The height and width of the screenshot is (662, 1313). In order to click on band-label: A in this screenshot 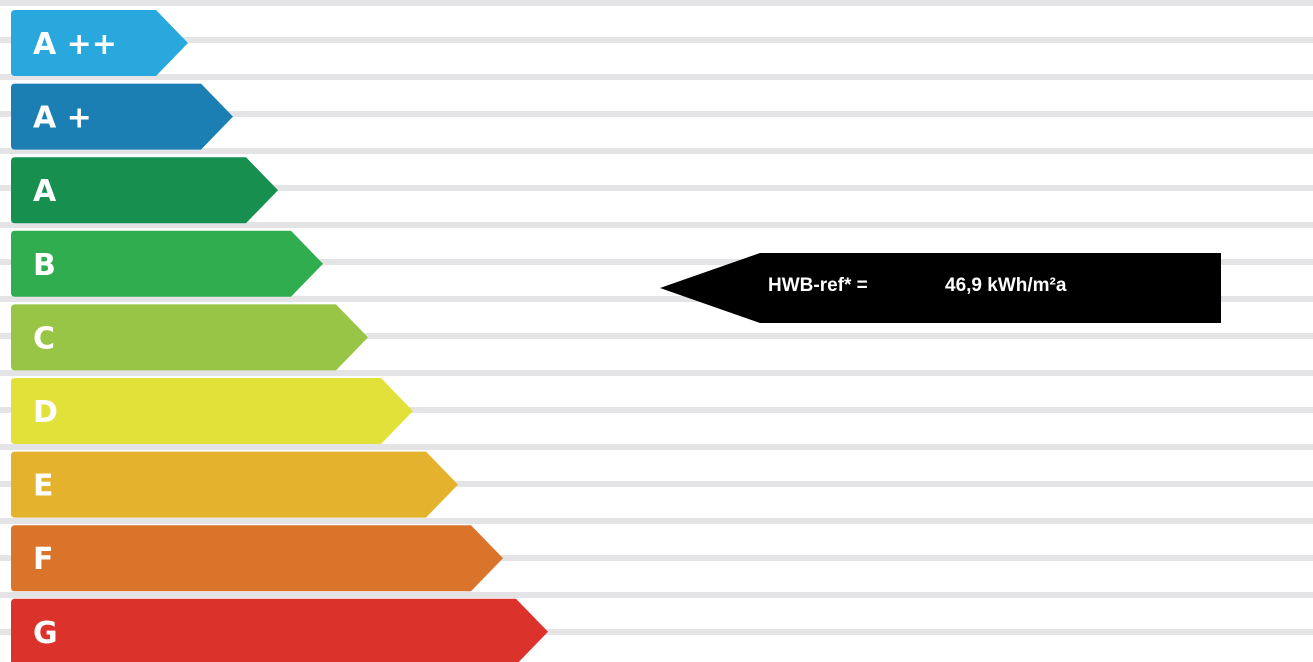, I will do `click(45, 191)`.